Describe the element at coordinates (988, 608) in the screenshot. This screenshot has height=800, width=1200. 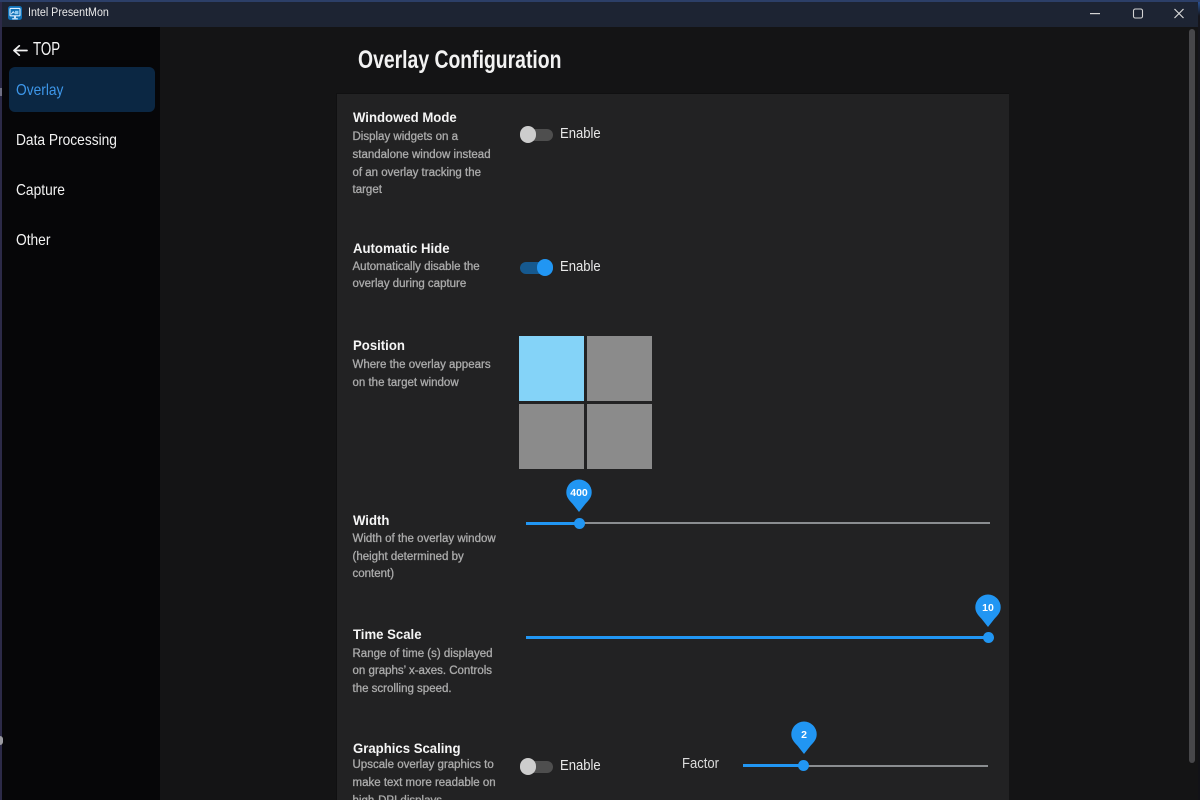
I see `svg-text: 10` at that location.